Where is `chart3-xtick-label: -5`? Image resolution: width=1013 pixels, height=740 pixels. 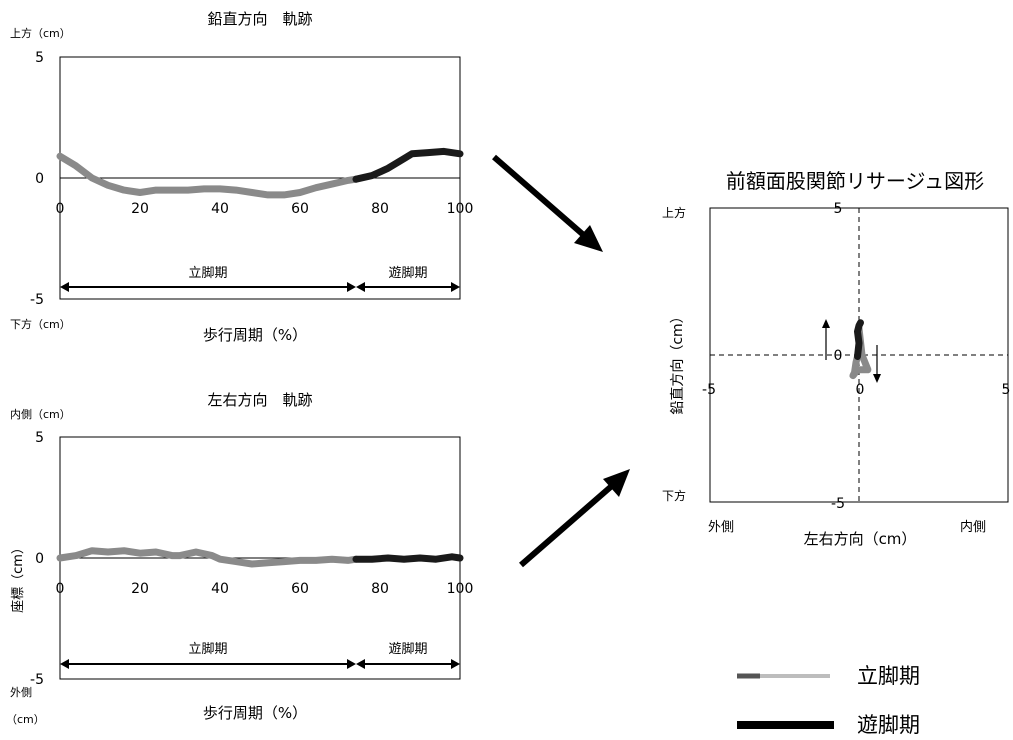
chart3-xtick-label: -5 is located at coordinates (709, 390).